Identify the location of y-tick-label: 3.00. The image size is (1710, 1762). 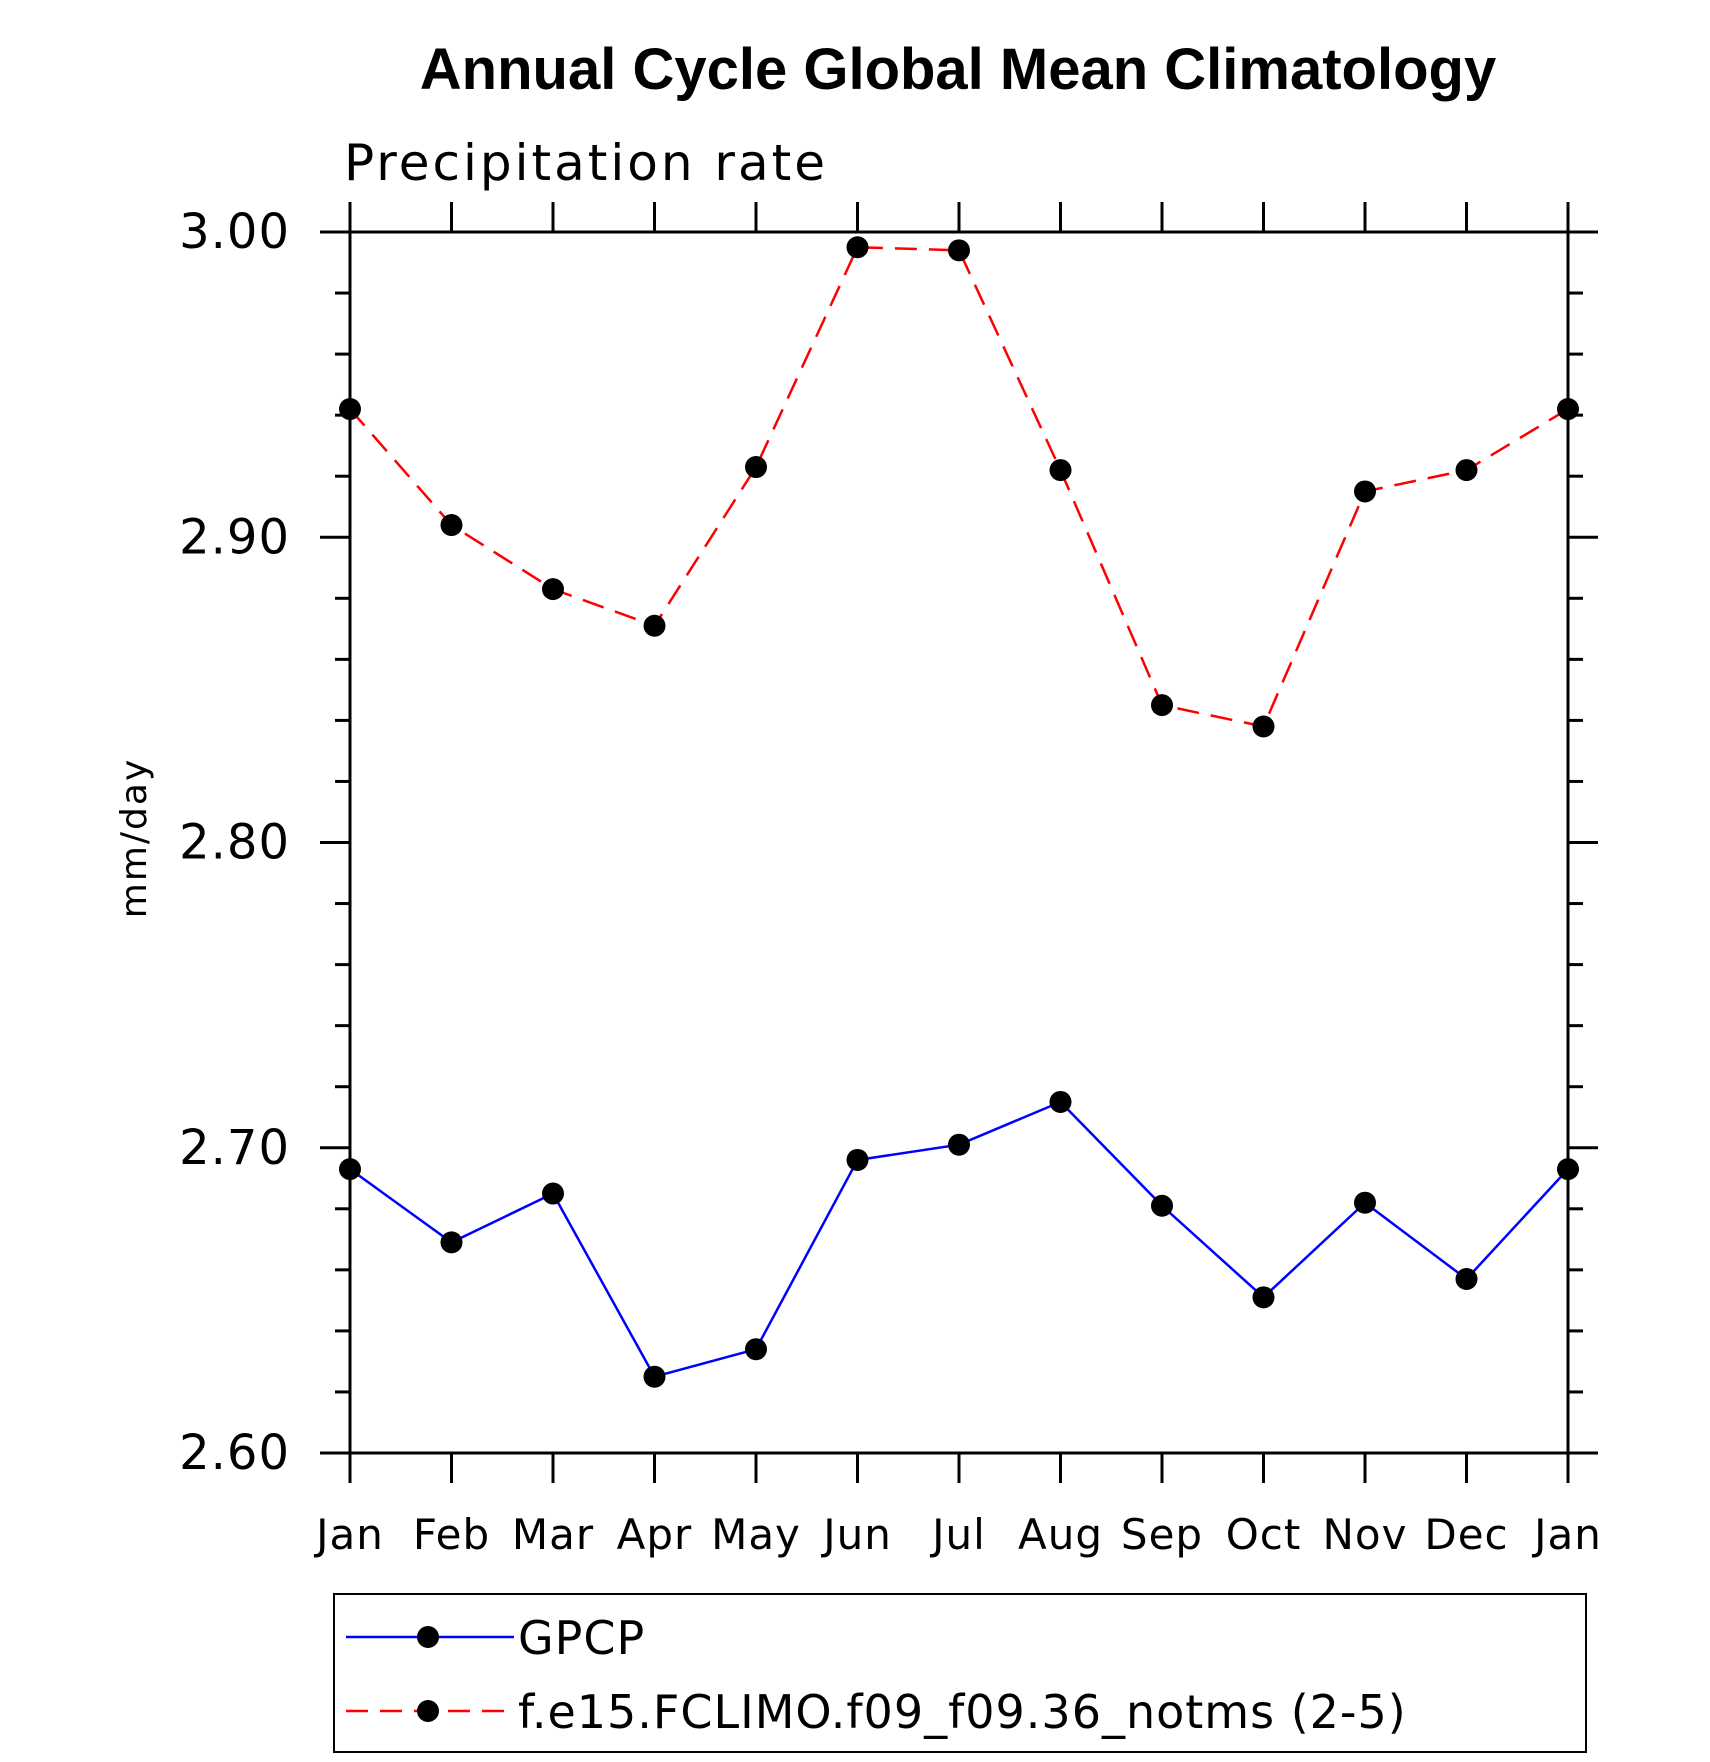
(234, 232).